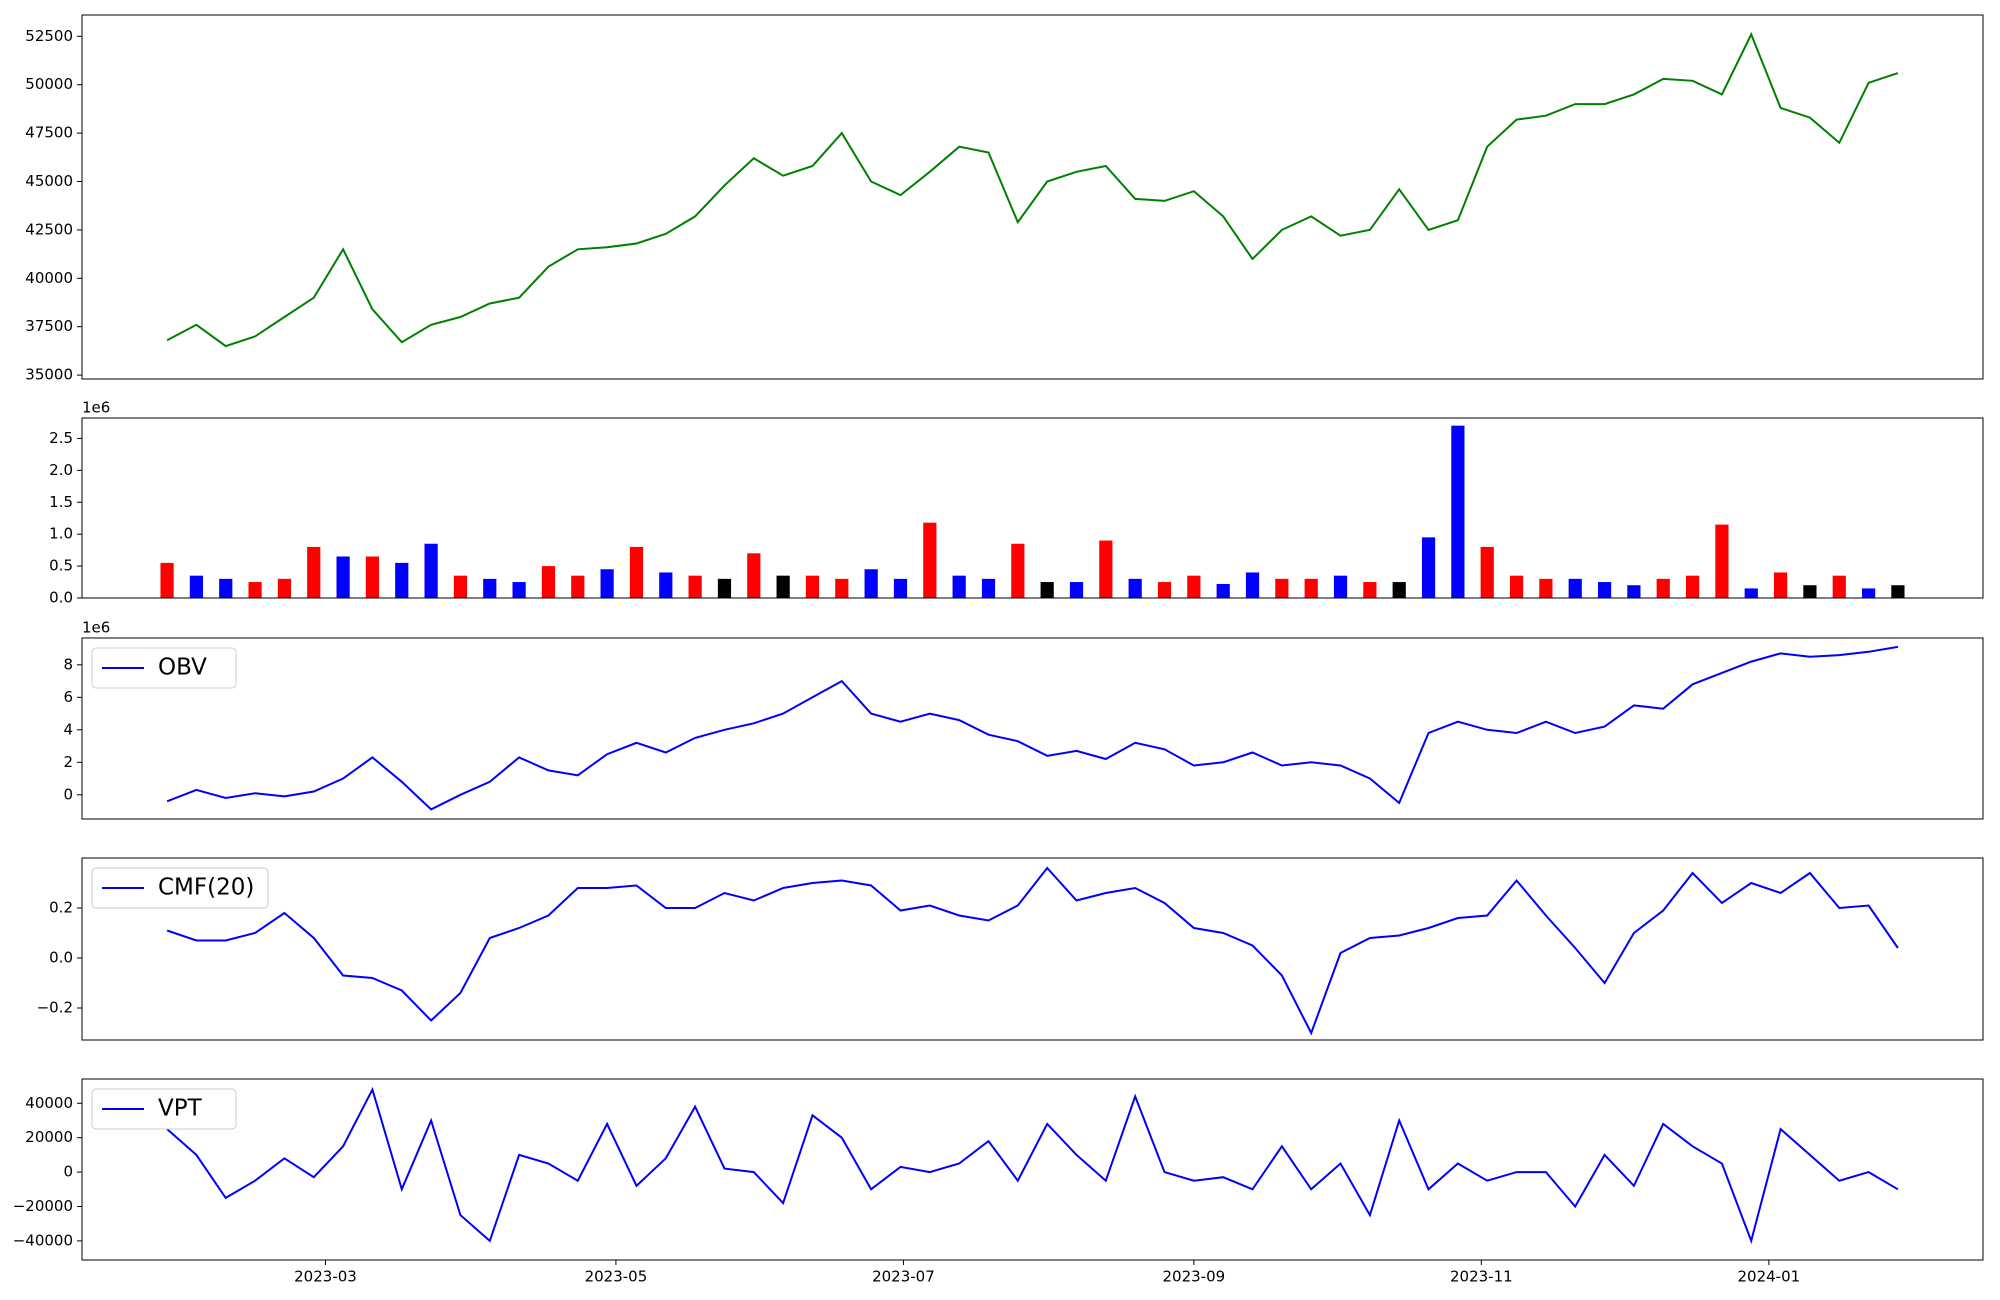  I want to click on legend-label: OBV, so click(182, 668).